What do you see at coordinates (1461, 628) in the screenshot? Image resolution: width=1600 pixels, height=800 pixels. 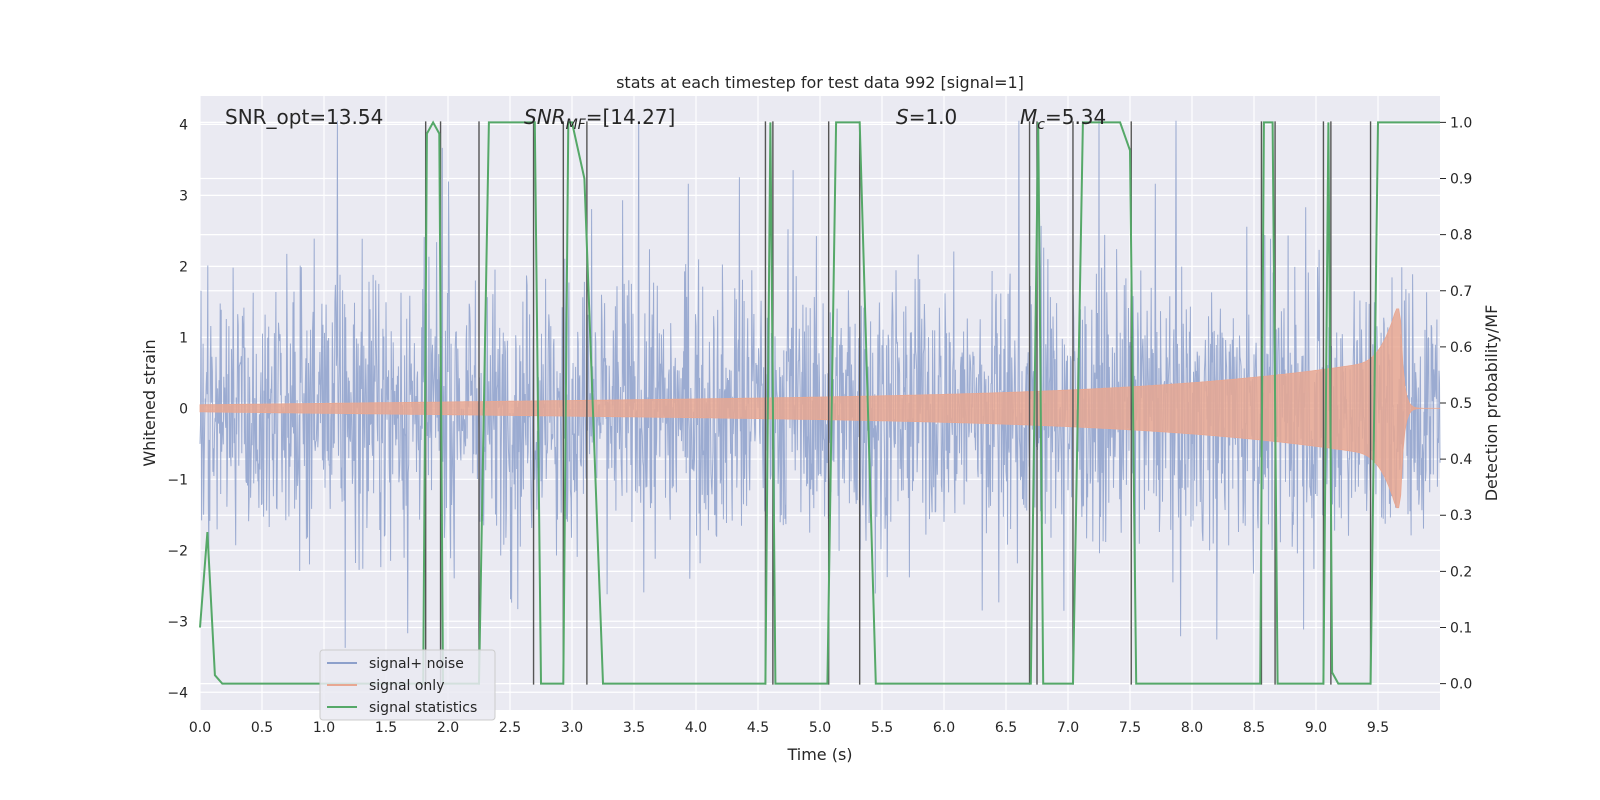 I see `y-right-tick-label-1: 0.1` at bounding box center [1461, 628].